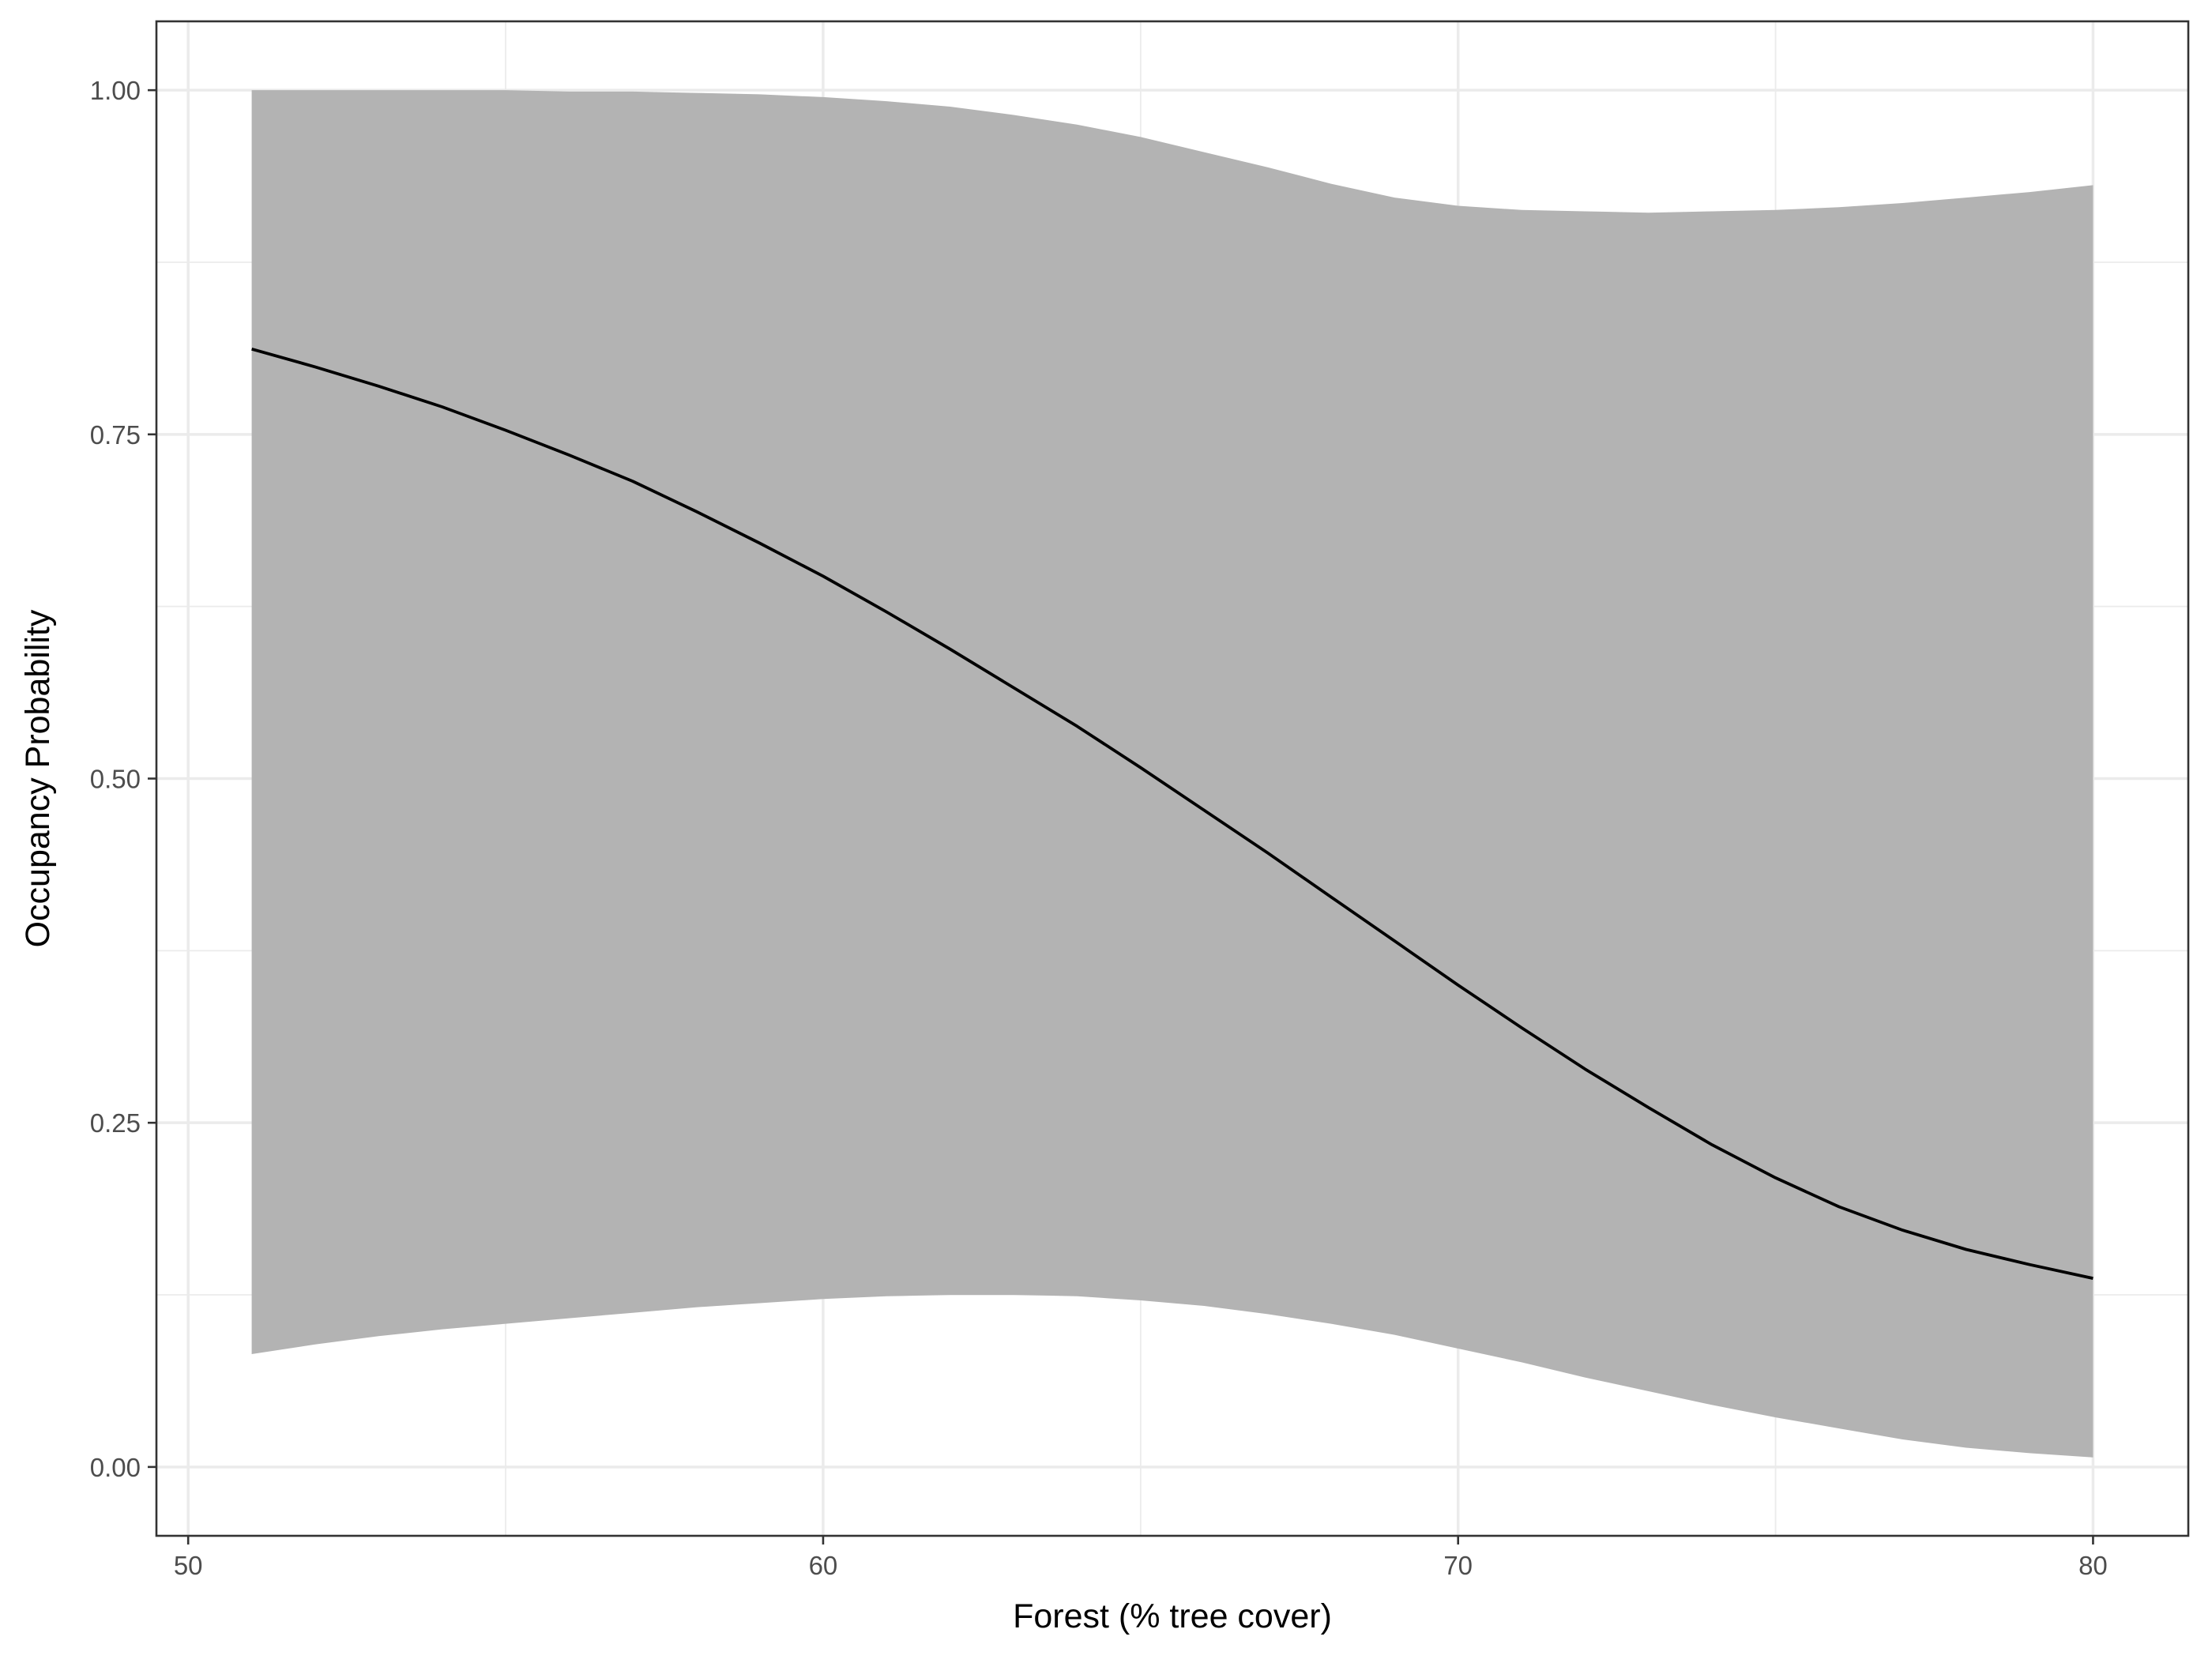 The image size is (2212, 1663). I want to click on x-tick-label: 70, so click(1458, 1565).